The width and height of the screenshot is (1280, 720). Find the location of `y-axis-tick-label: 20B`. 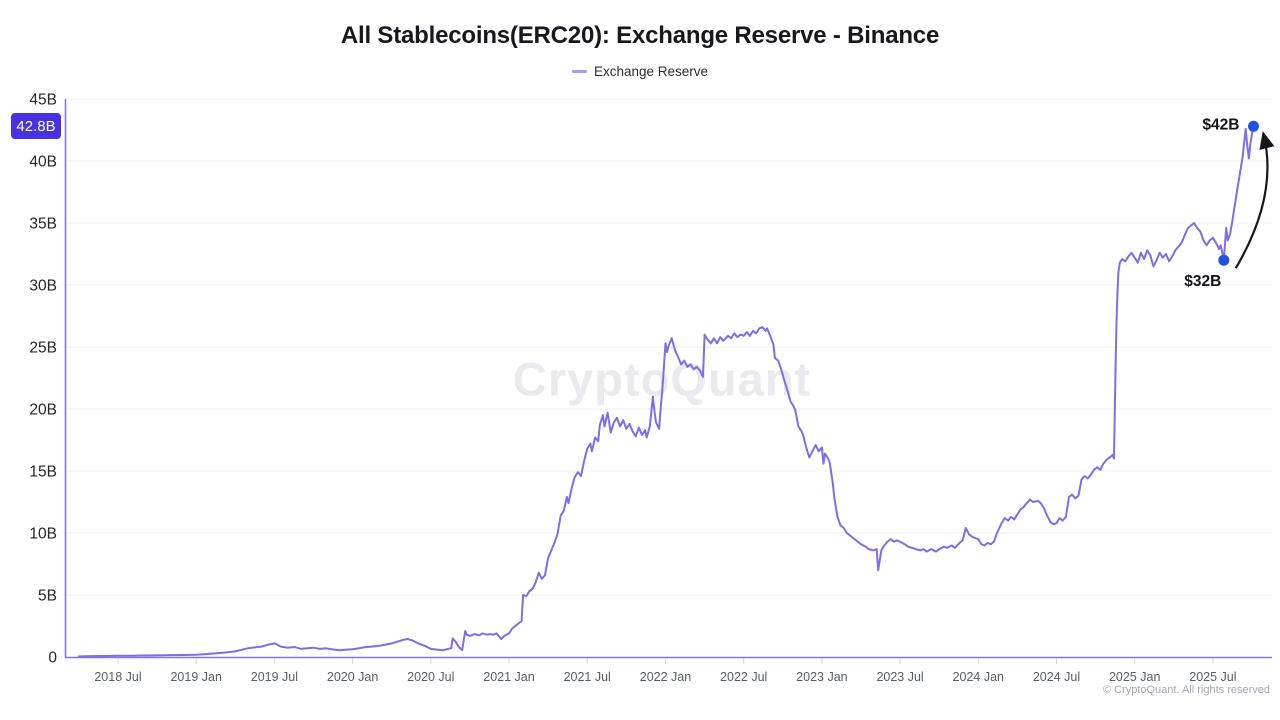

y-axis-tick-label: 20B is located at coordinates (43, 410).